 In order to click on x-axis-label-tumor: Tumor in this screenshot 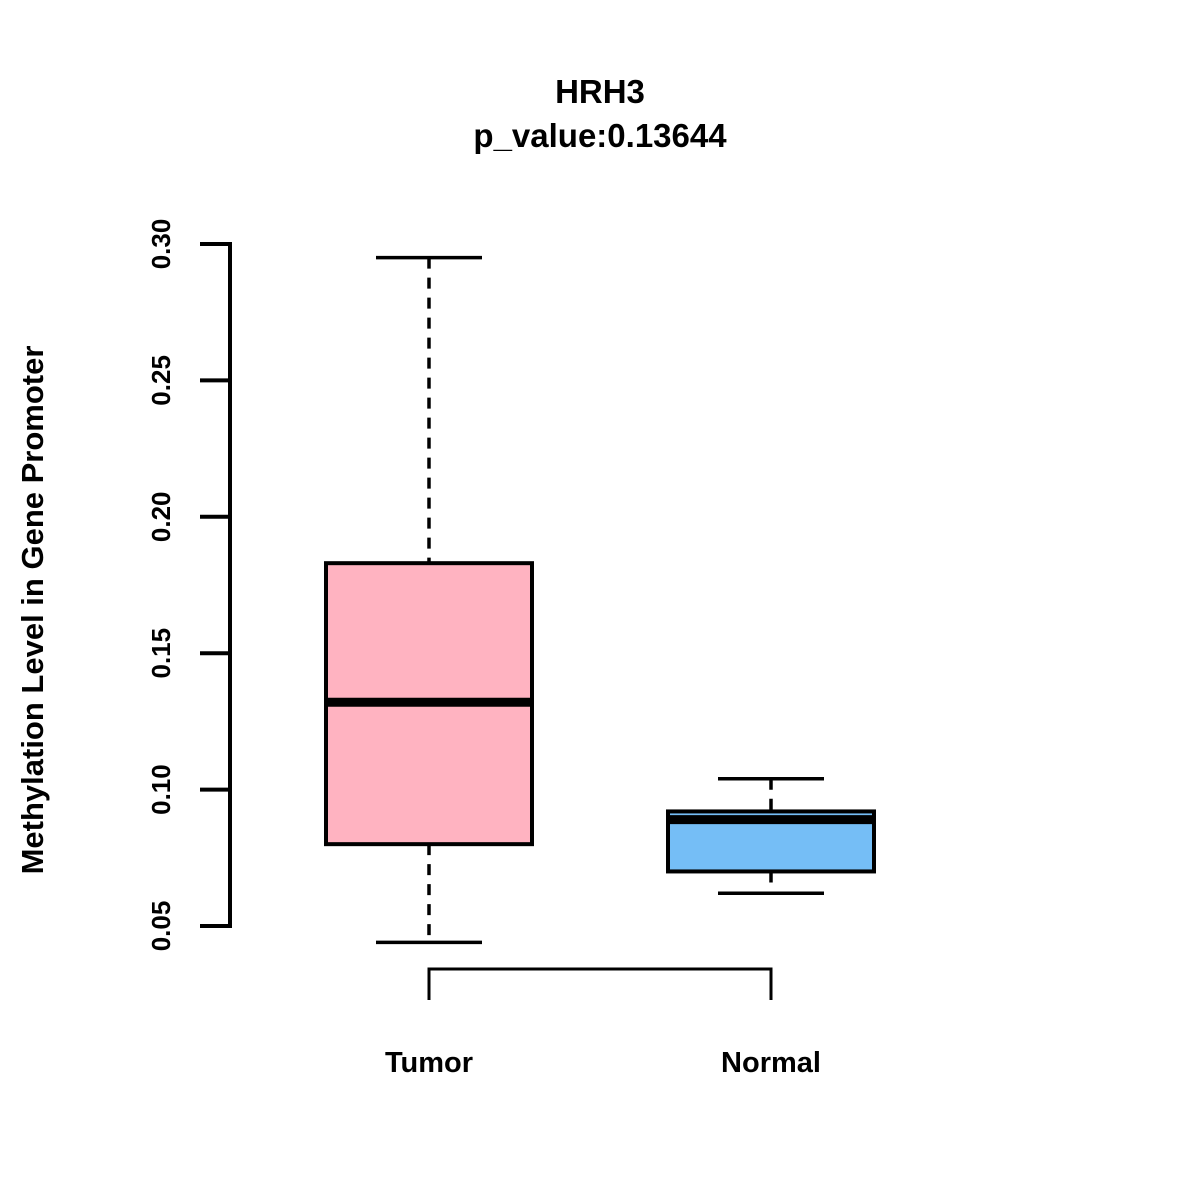, I will do `click(429, 1063)`.